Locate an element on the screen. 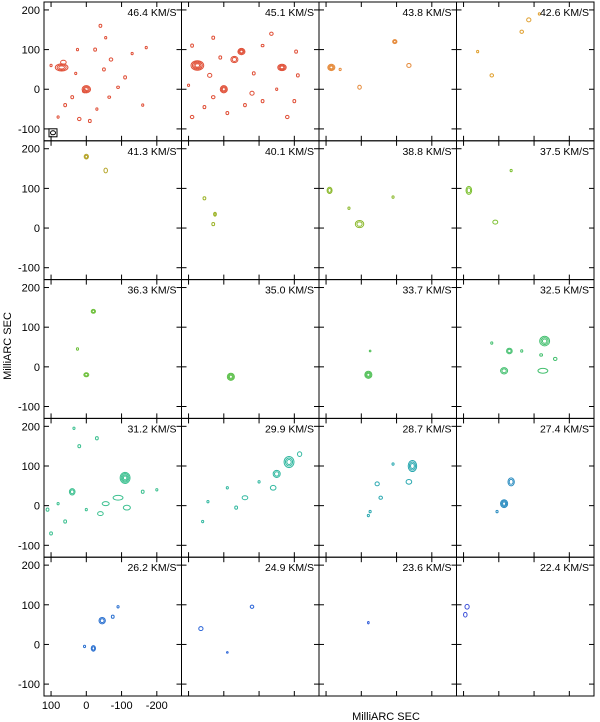 The height and width of the screenshot is (722, 600). channel-panel: 31.2 KM/S is located at coordinates (112, 487).